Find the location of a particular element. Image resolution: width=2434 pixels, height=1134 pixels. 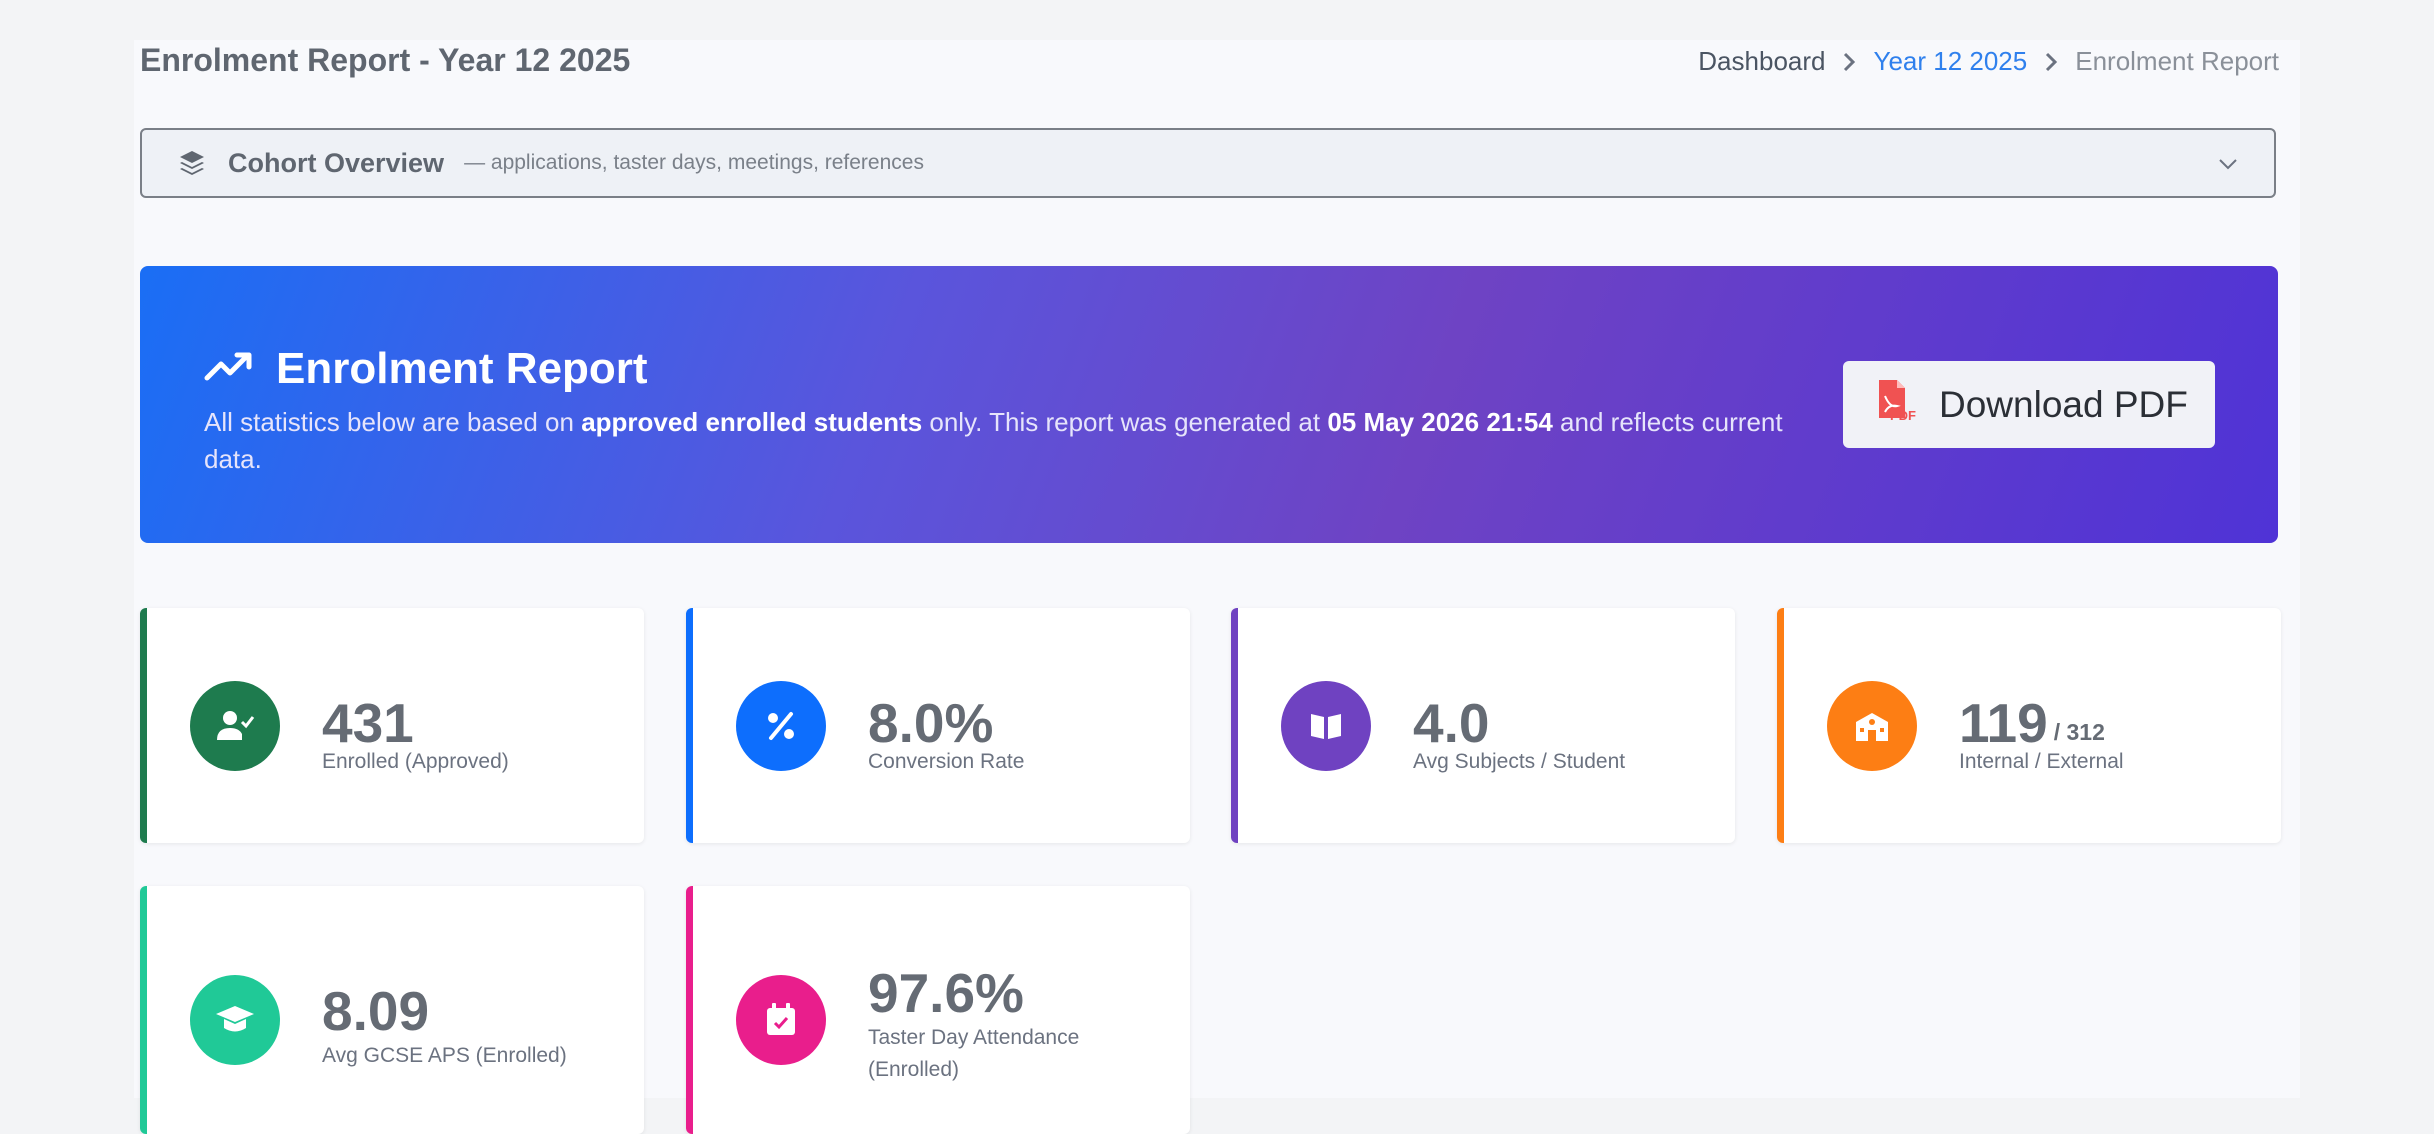

banner-heading: Enrolment Report is located at coordinates (426, 369).